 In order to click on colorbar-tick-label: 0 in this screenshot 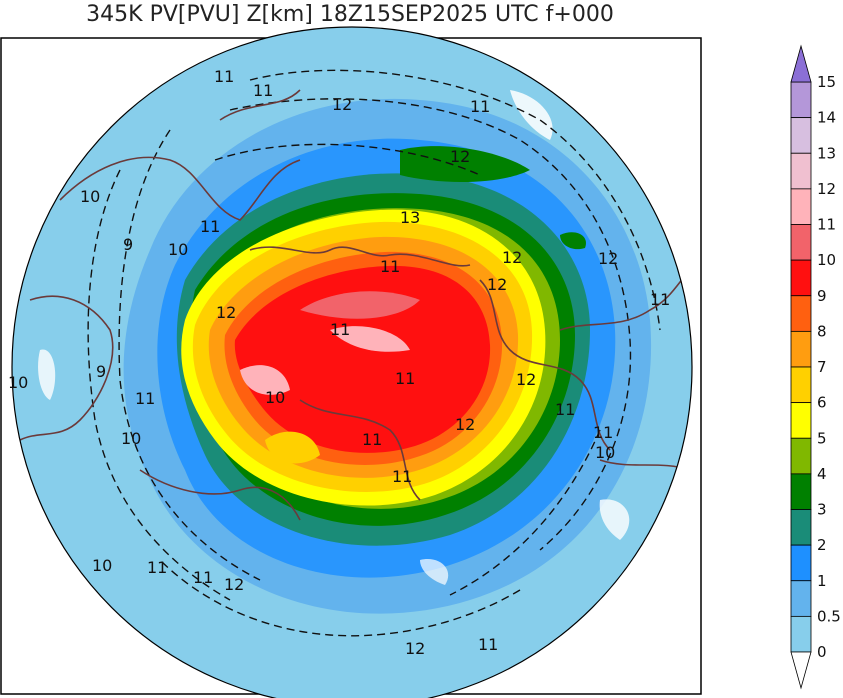, I will do `click(822, 652)`.